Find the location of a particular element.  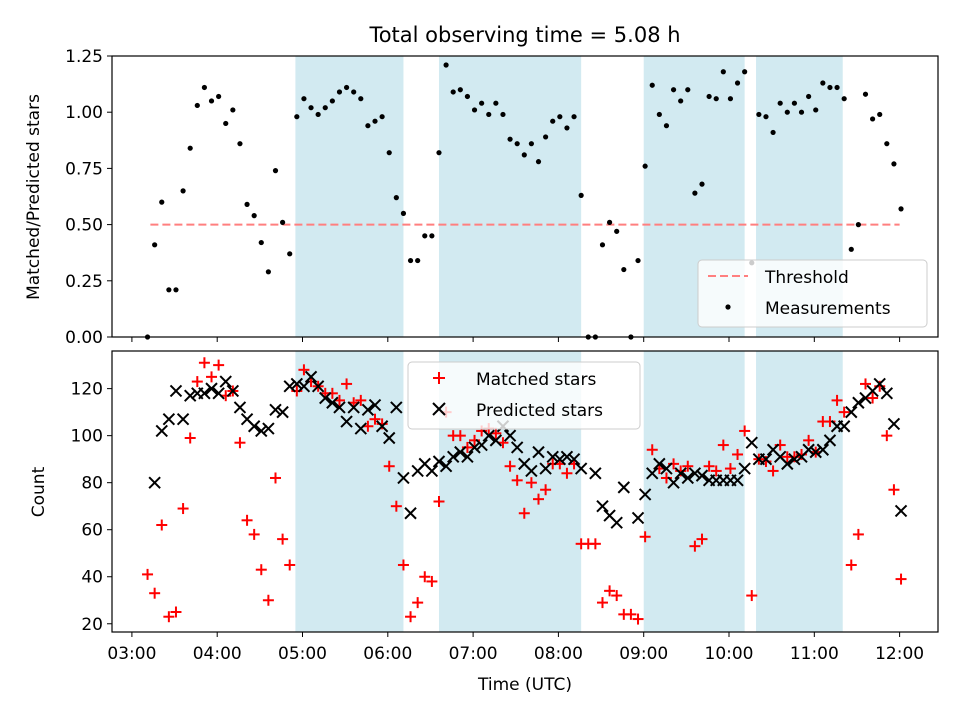

x-tick-label: 10:00 is located at coordinates (729, 654).